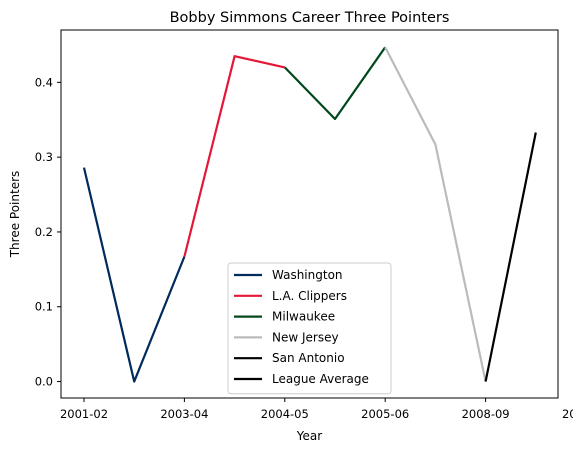  Describe the element at coordinates (184, 414) in the screenshot. I see `x-tick-label: 2003-04` at that location.